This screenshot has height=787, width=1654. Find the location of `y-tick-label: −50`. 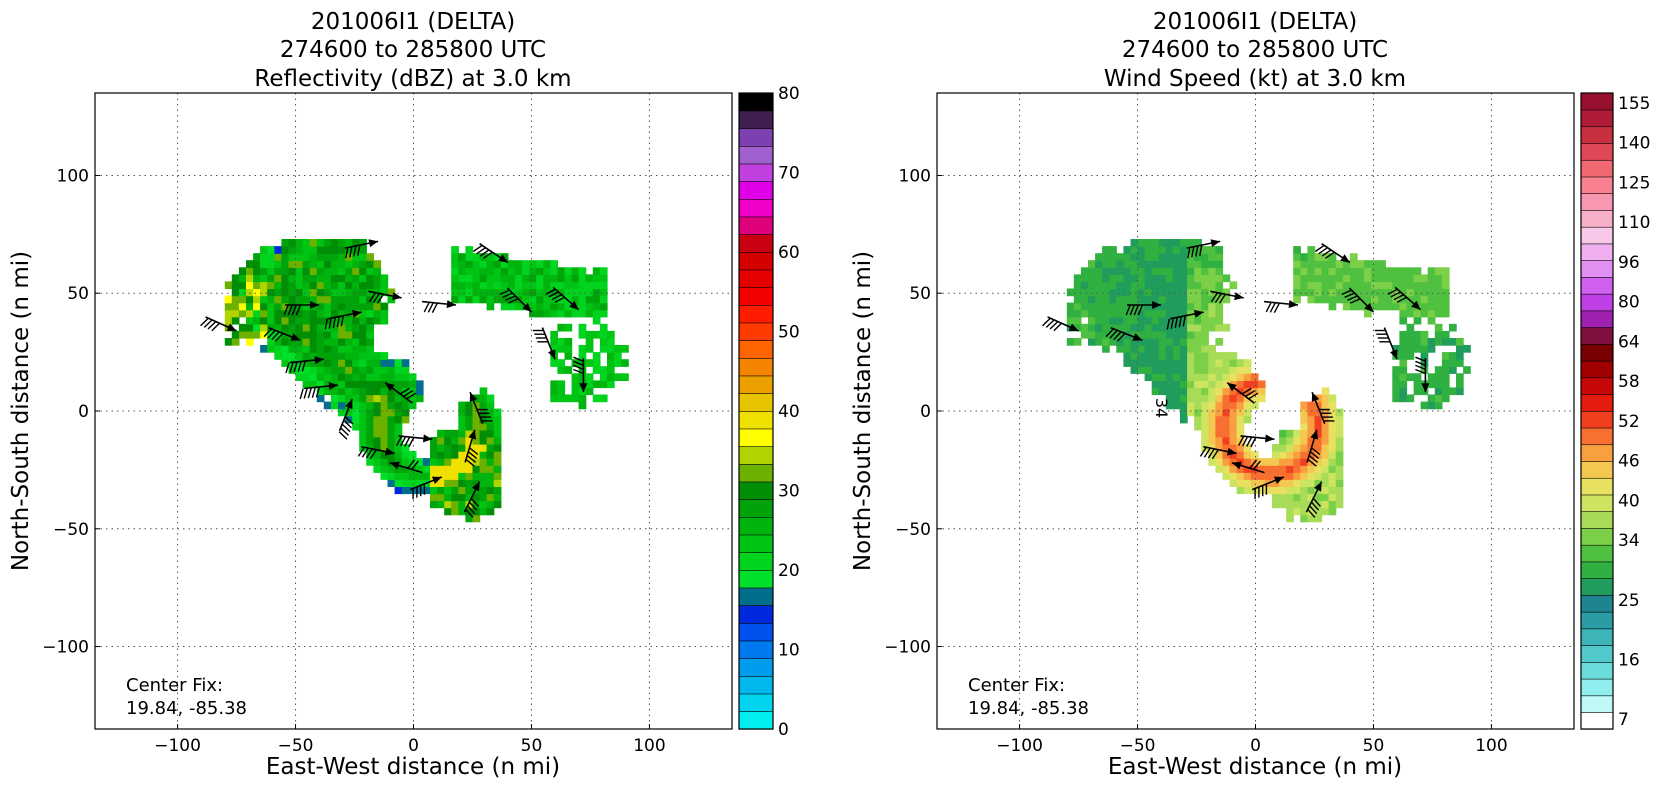

y-tick-label: −50 is located at coordinates (71, 530).